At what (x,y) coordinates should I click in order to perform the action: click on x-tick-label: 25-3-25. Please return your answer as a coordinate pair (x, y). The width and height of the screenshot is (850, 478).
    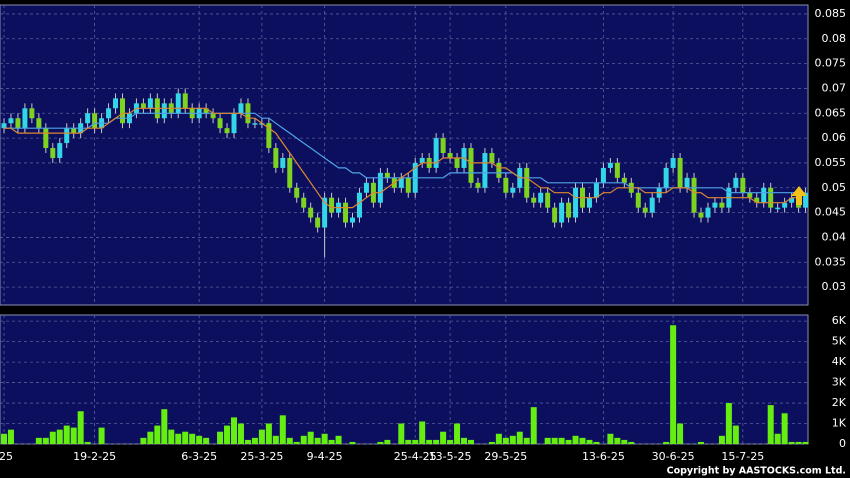
    Looking at the image, I should click on (261, 456).